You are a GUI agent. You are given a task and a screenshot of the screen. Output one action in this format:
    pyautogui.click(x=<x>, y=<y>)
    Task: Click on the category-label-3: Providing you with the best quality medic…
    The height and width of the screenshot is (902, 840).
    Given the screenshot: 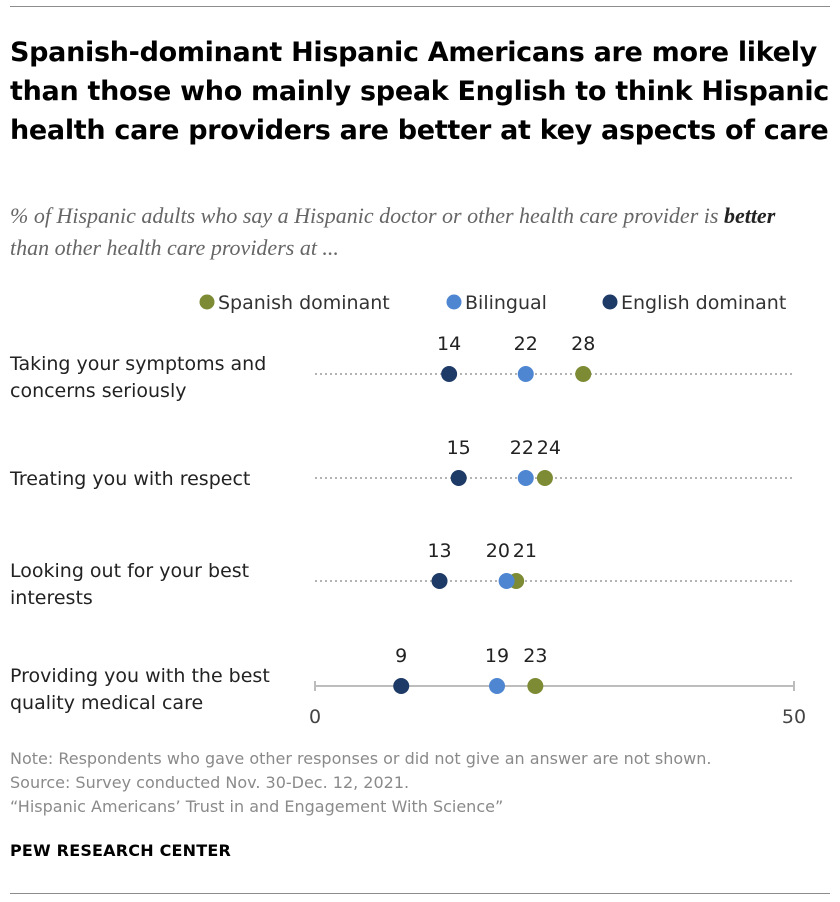 What is the action you would take?
    pyautogui.click(x=140, y=689)
    